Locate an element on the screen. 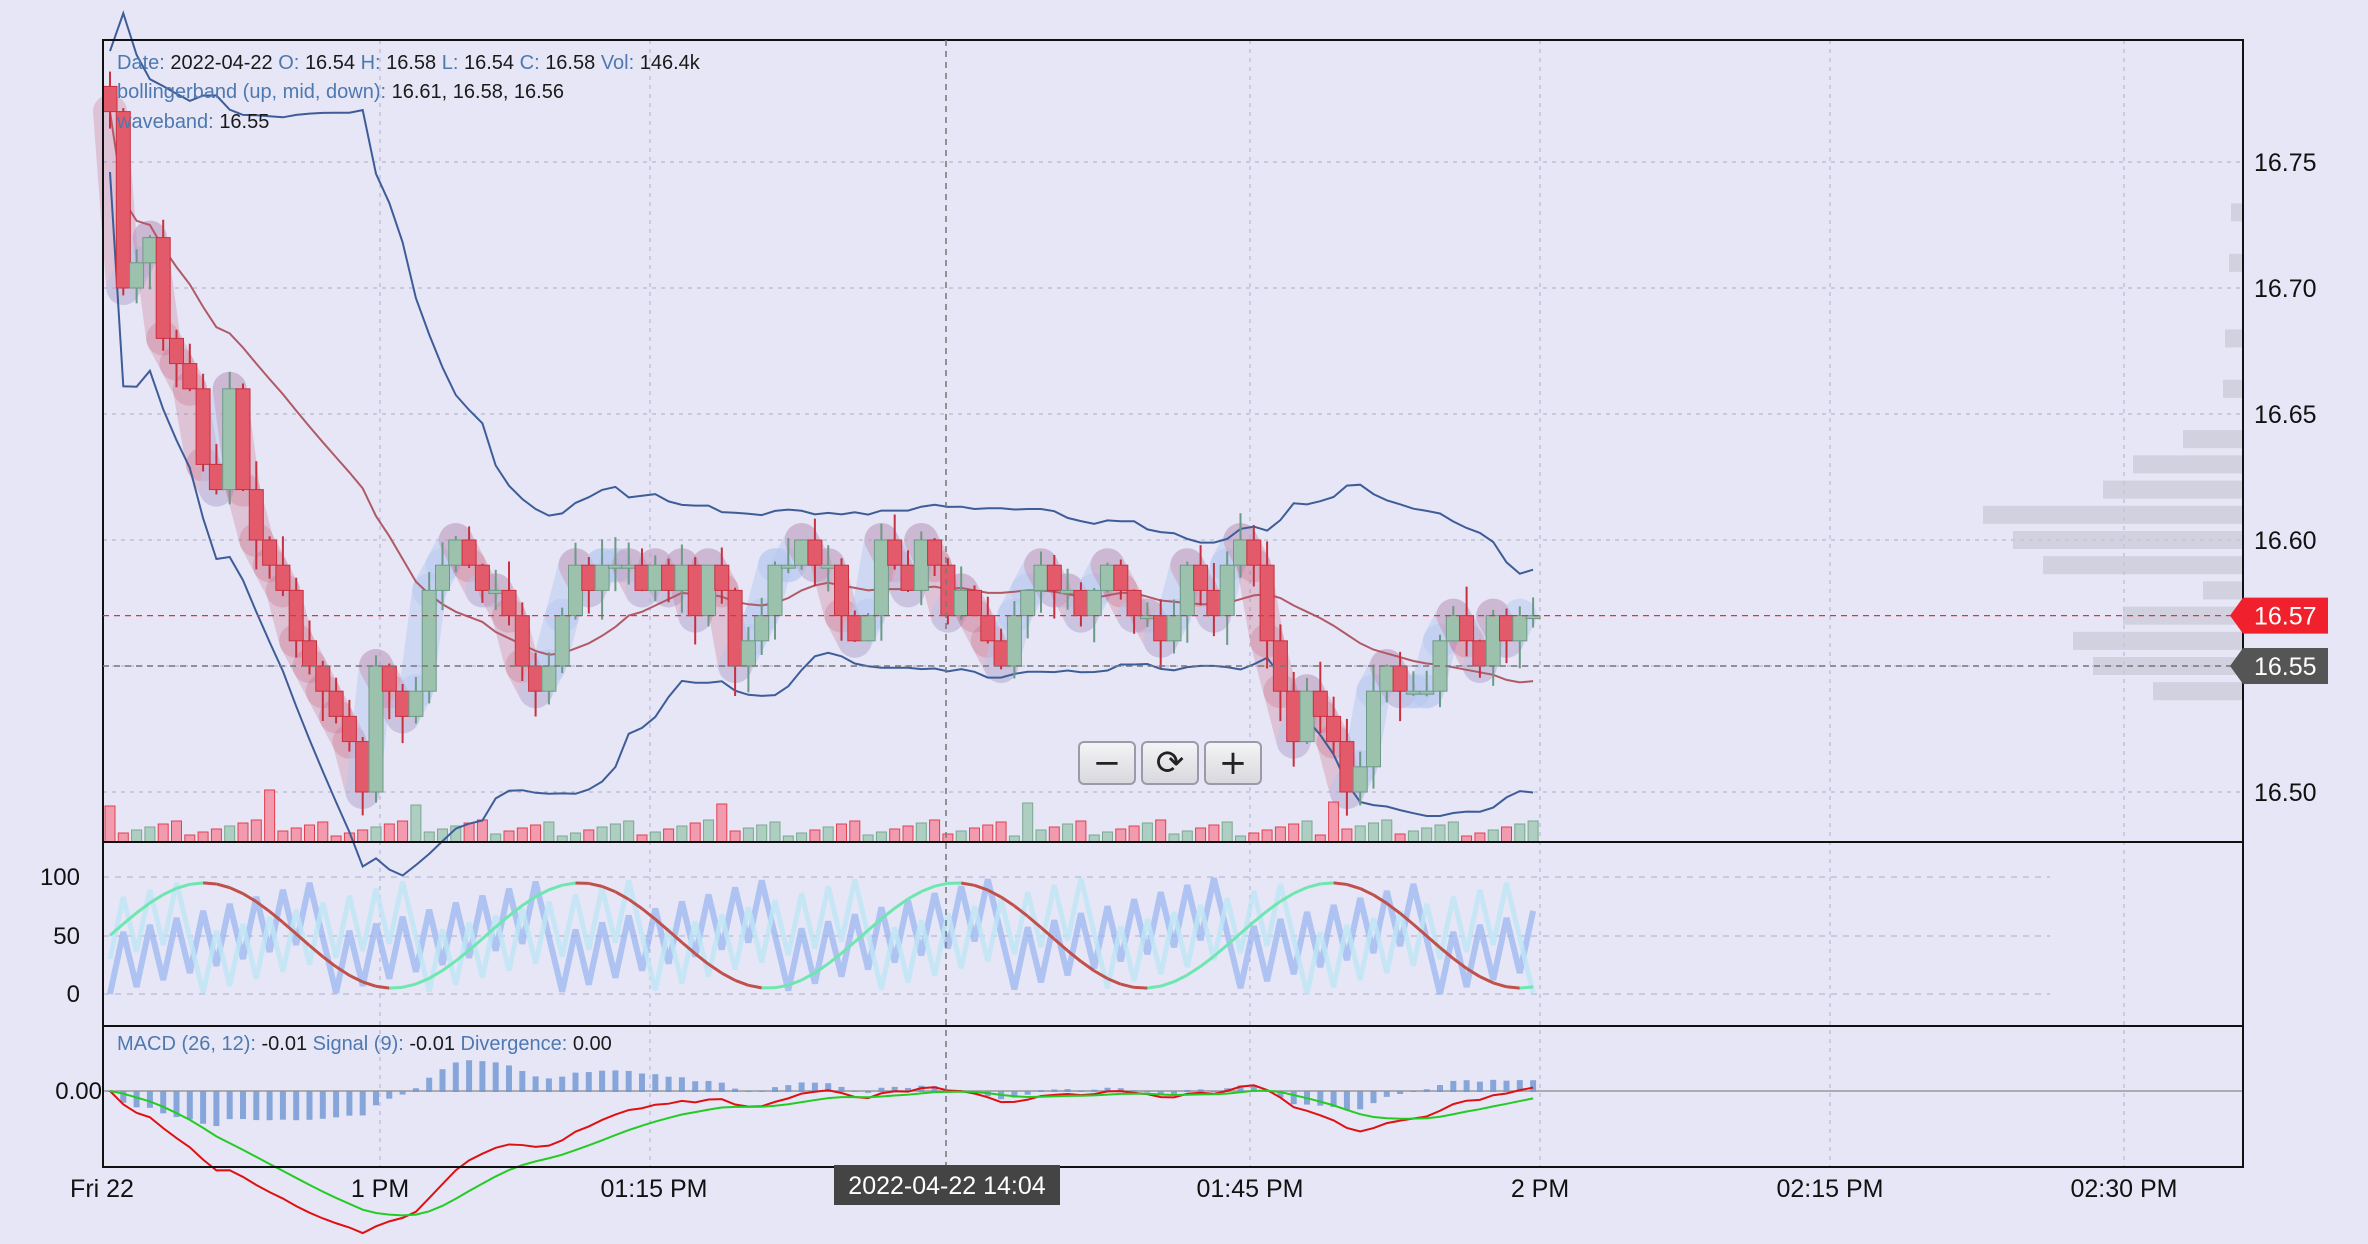 This screenshot has height=1244, width=2368. time-tick-label: 01:15 PM is located at coordinates (653, 1189).